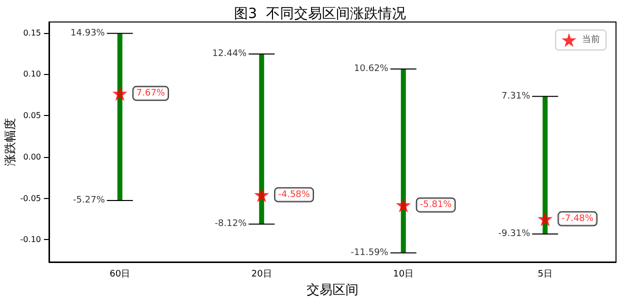 This screenshot has width=640, height=299. Describe the element at coordinates (369, 253) in the screenshot. I see `annotation: -11.59%` at that location.